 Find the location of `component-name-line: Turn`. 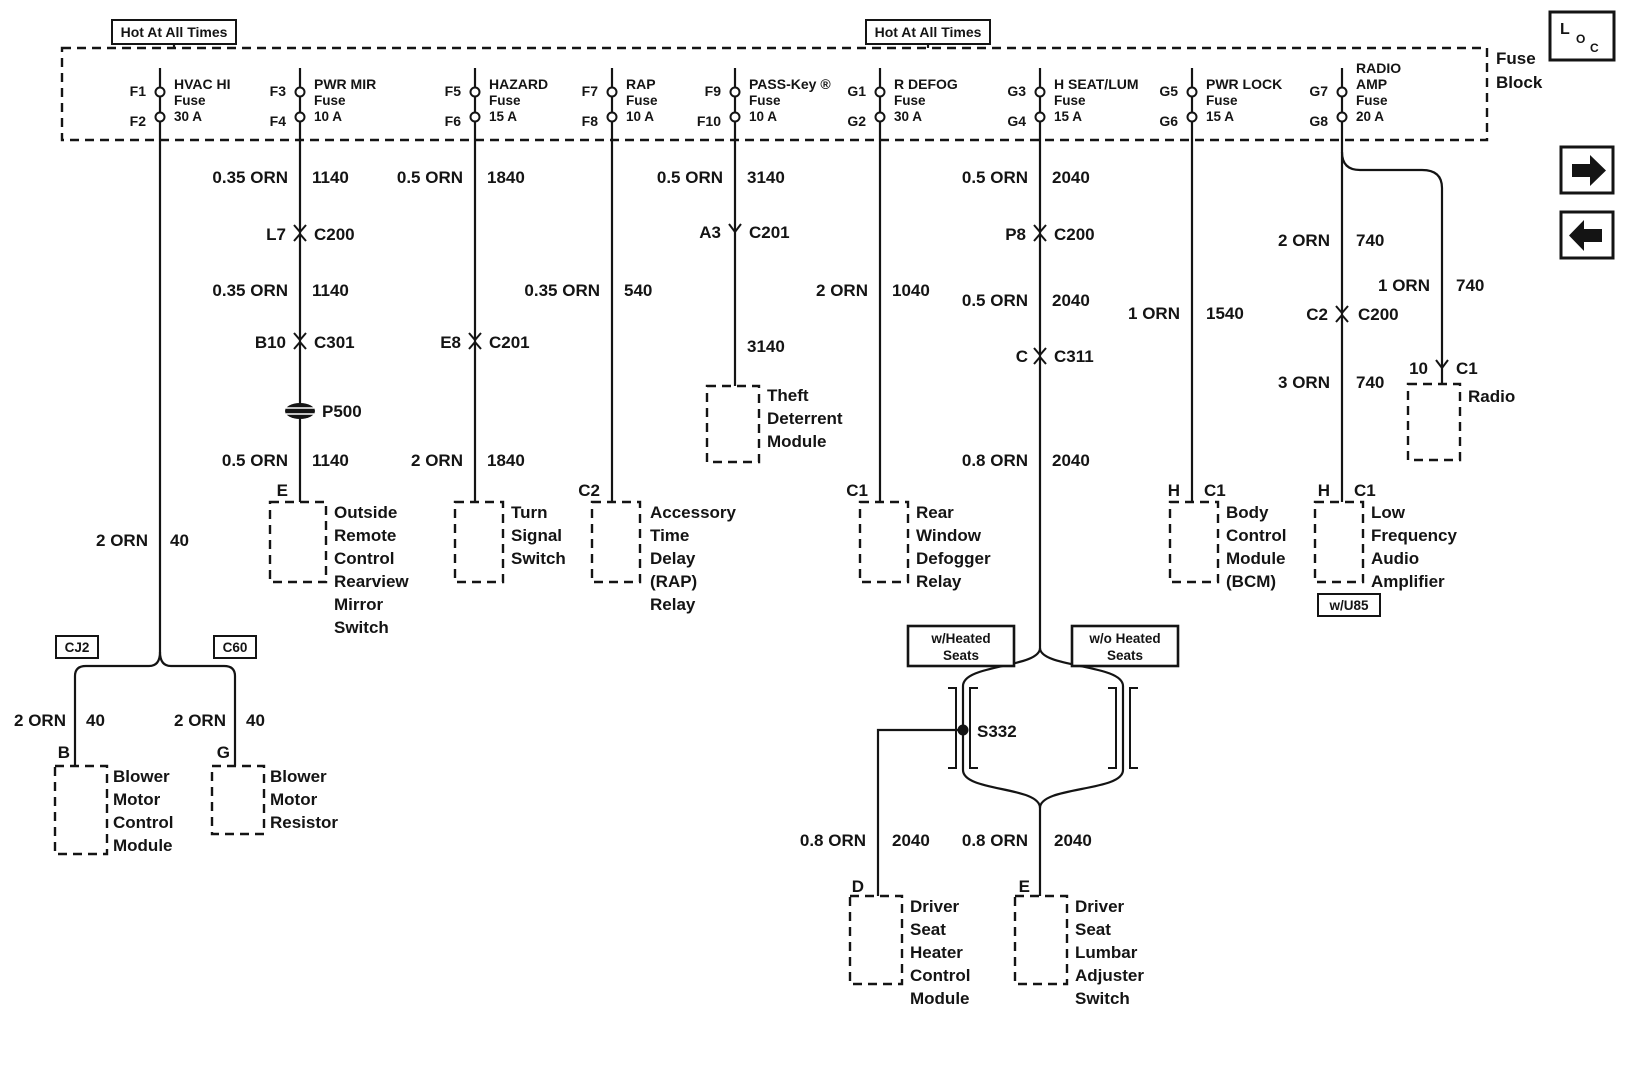

component-name-line: Turn is located at coordinates (529, 512).